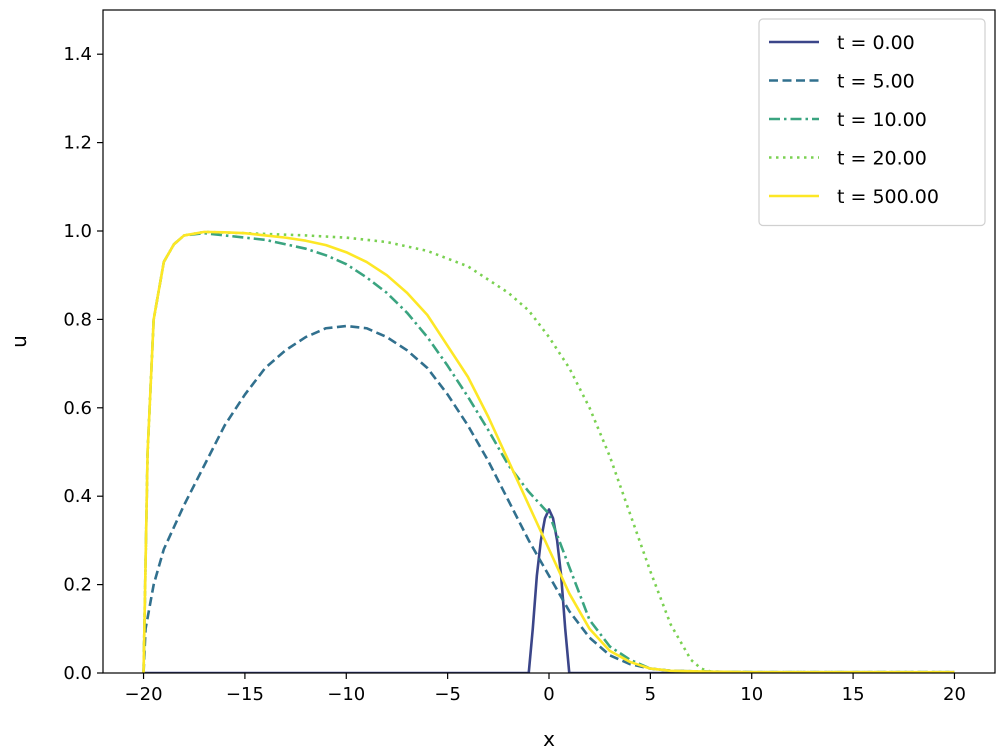  Describe the element at coordinates (77, 143) in the screenshot. I see `y-tick-label: 1.2` at that location.